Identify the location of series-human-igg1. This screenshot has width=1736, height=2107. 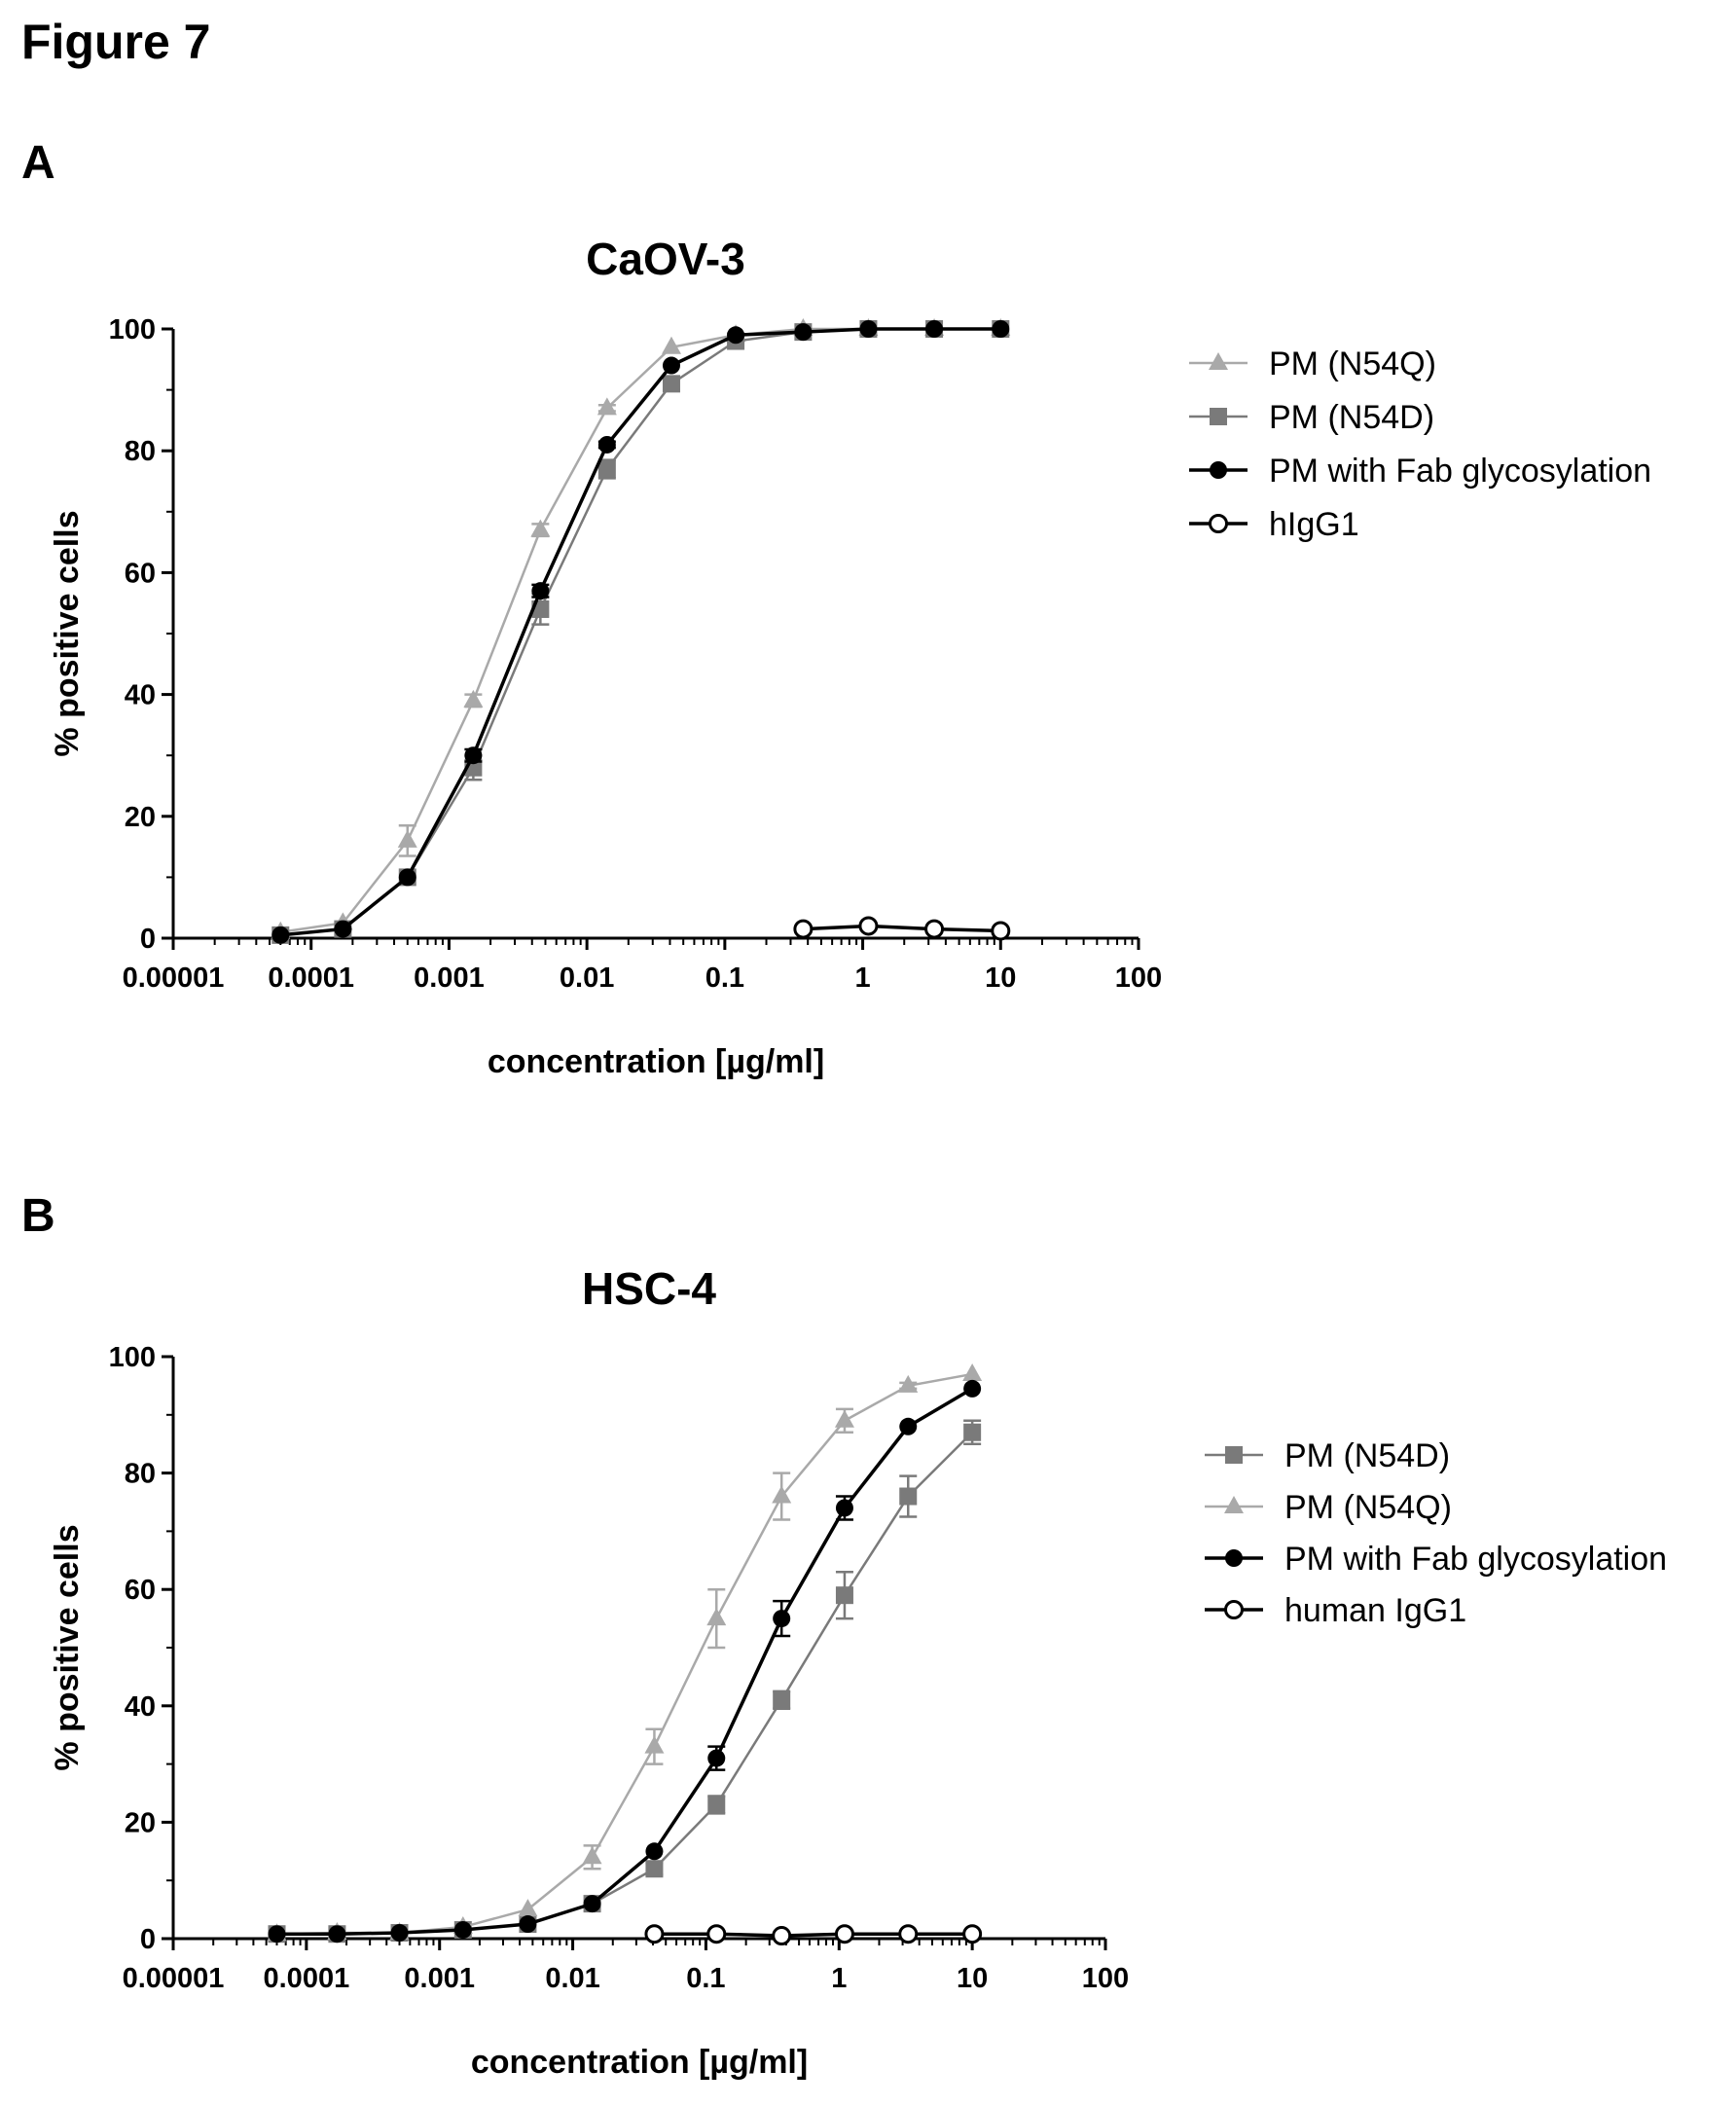
(814, 1935).